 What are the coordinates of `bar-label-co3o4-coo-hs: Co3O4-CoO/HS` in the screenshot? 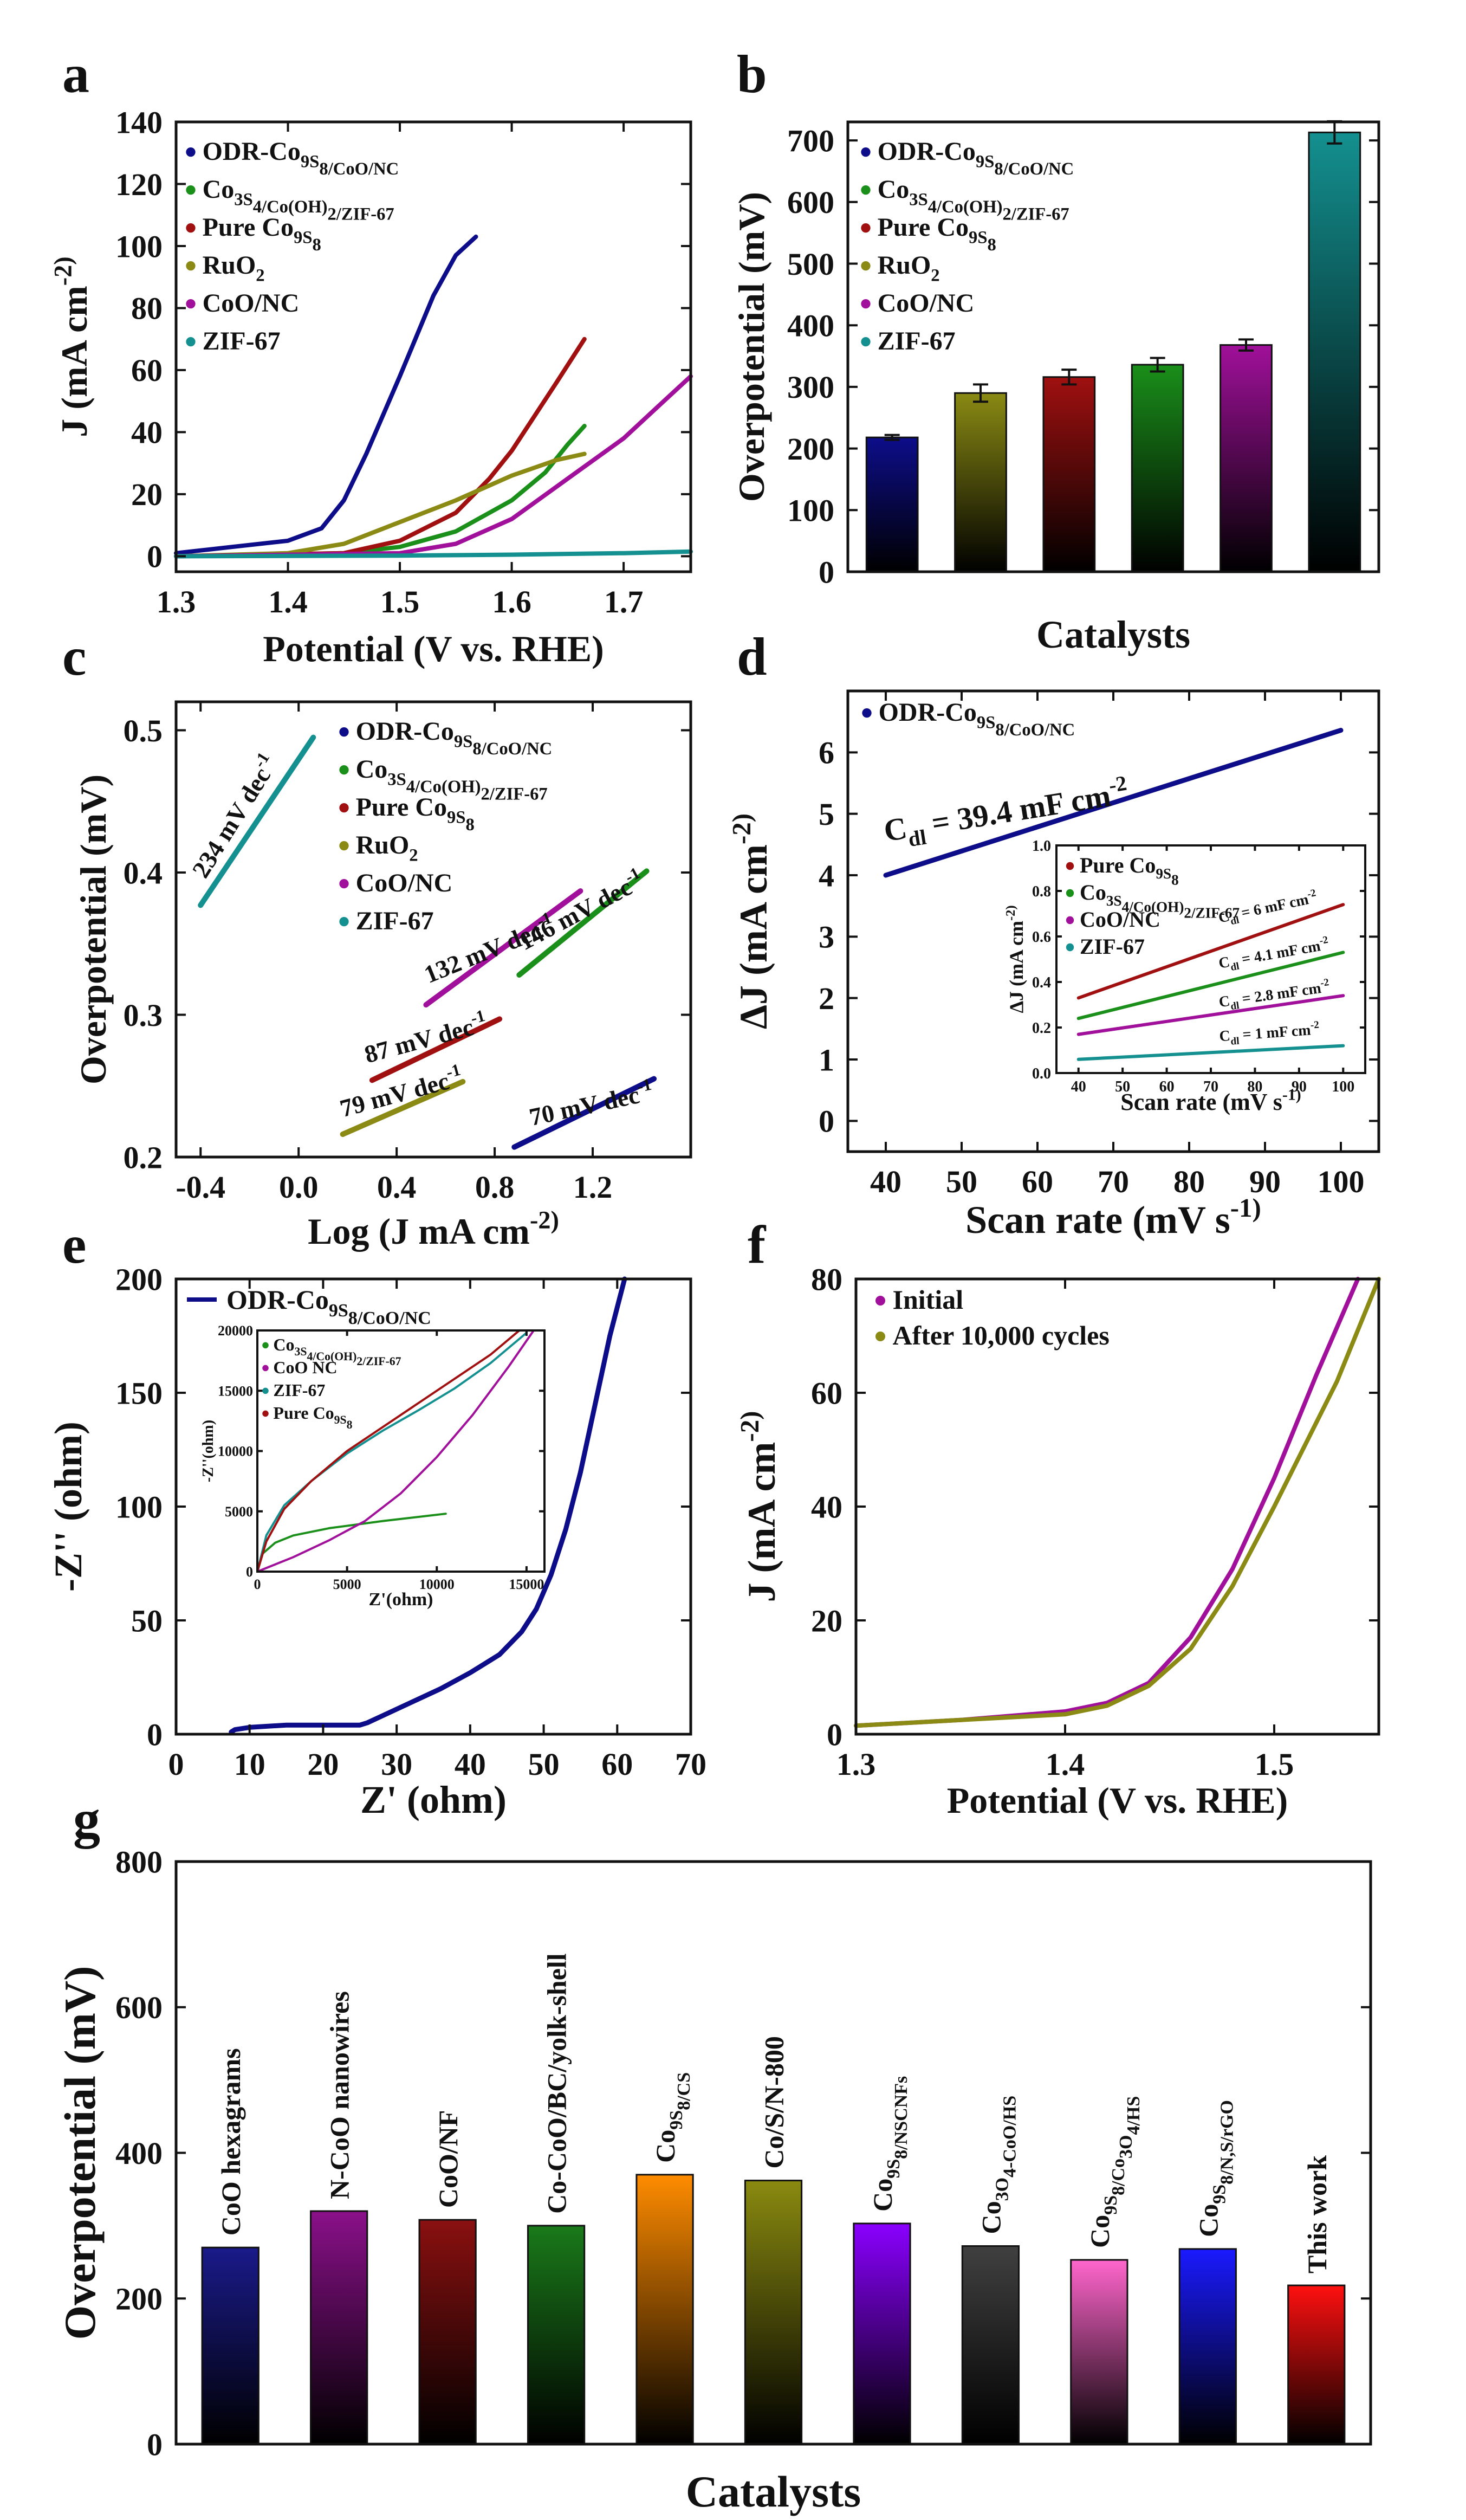 It's located at (998, 2165).